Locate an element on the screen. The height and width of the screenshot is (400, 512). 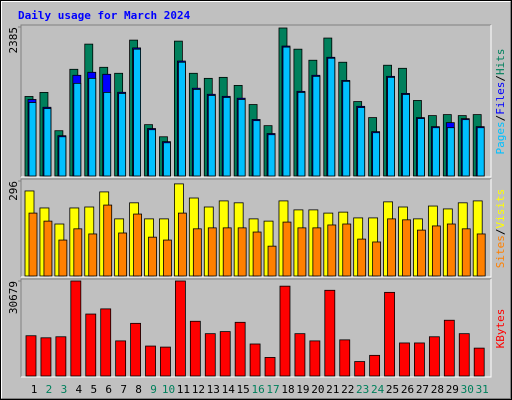
x-tick-label: 11 is located at coordinates (183, 389).